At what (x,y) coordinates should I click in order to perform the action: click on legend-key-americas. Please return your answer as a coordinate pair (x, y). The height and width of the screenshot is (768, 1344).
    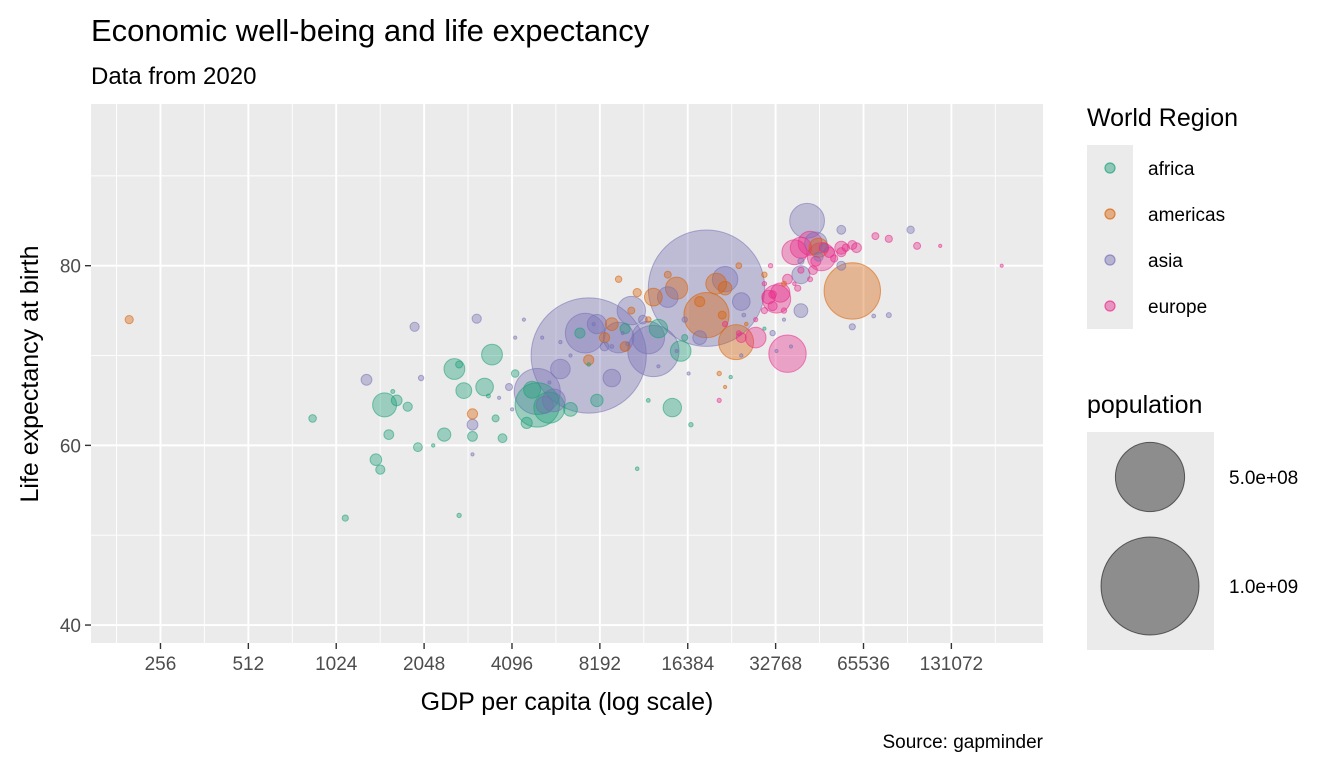
    Looking at the image, I should click on (1110, 214).